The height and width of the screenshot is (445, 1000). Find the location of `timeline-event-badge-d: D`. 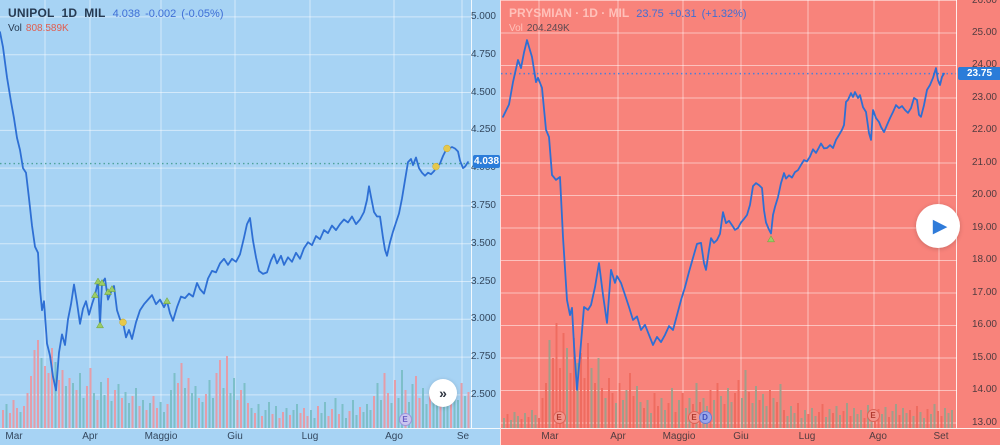

timeline-event-badge-d: D is located at coordinates (705, 417).